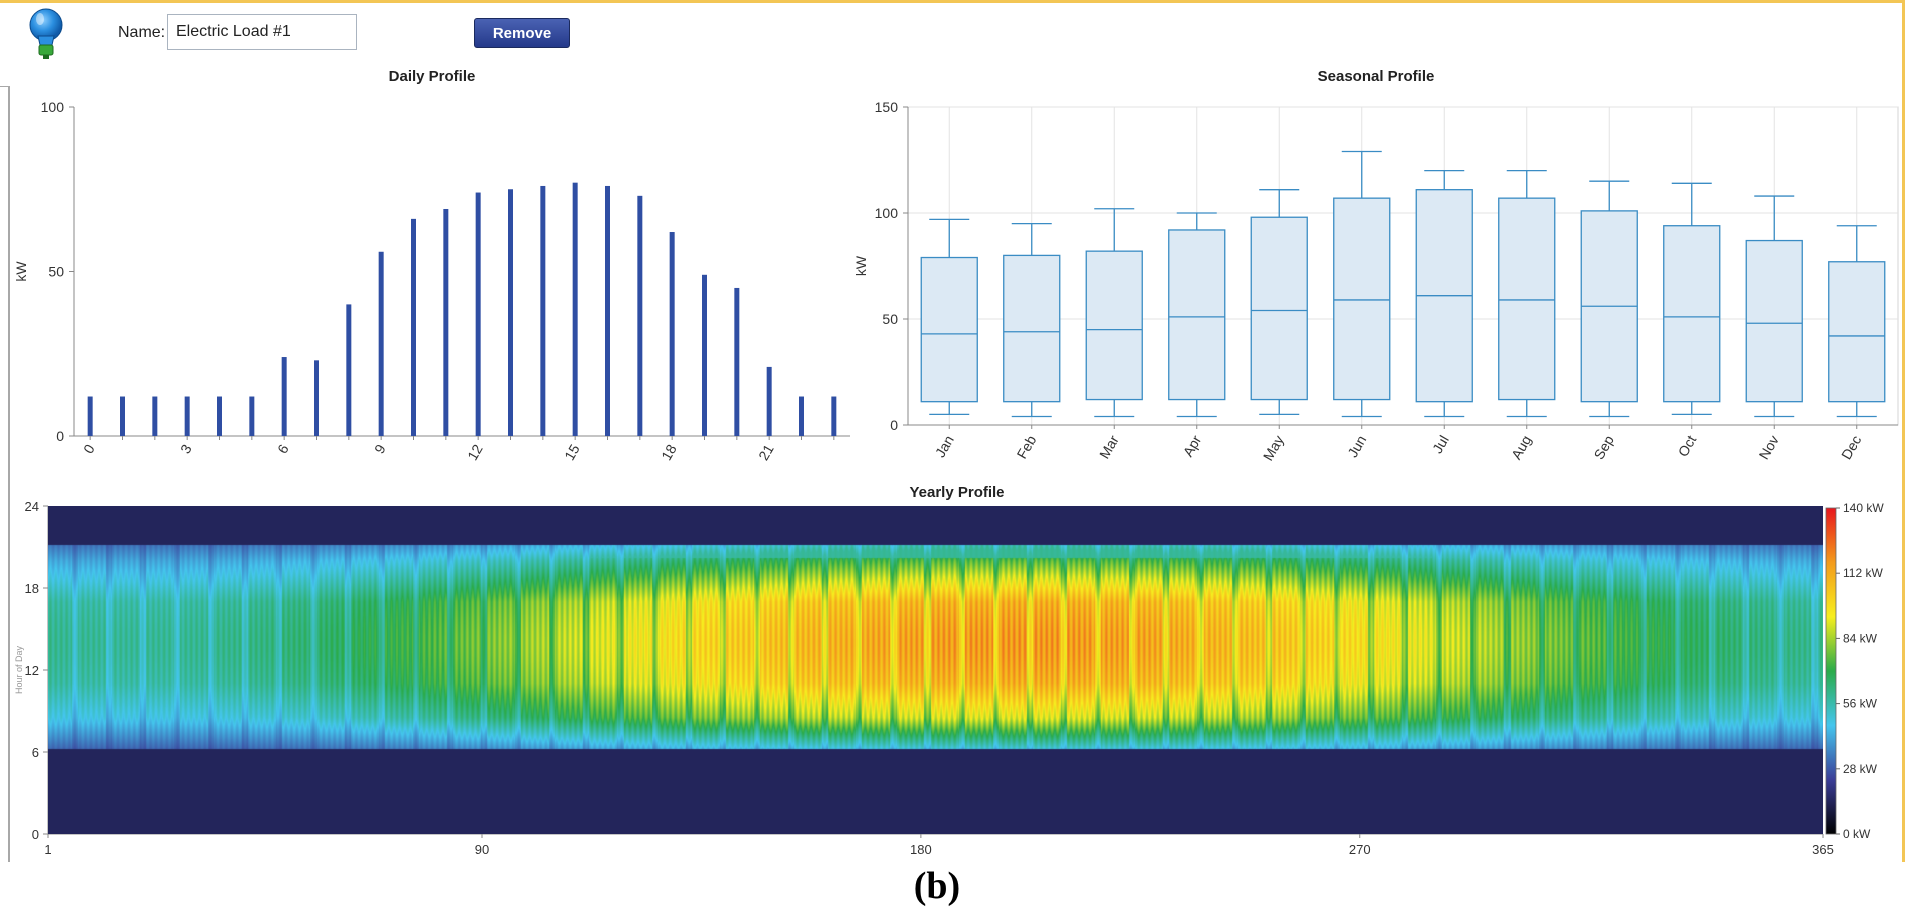  I want to click on seasonal-y-tick-label: 50, so click(890, 319).